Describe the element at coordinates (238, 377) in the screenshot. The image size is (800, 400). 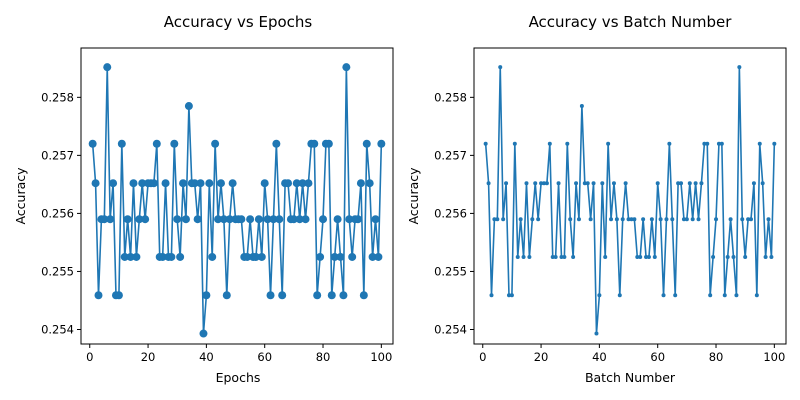
I see `x-axis-label: Epochs` at that location.